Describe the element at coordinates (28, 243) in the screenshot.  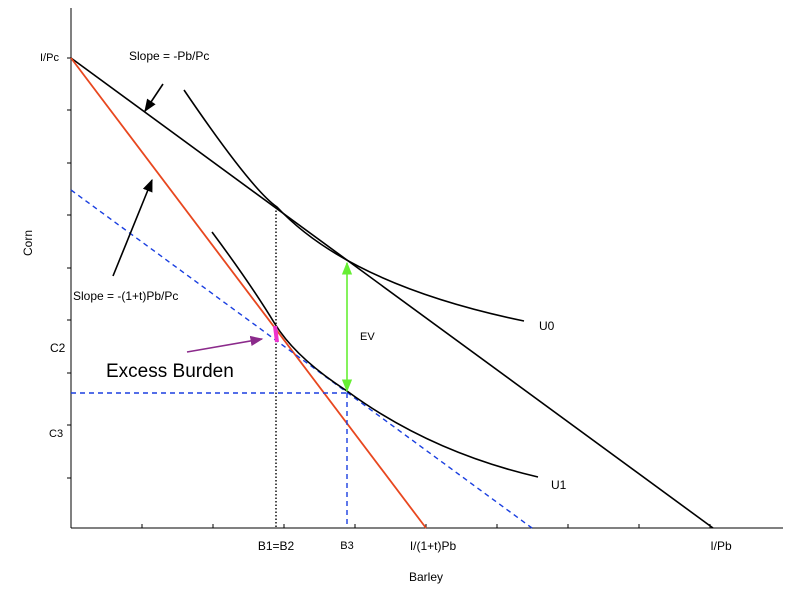
I see `y-axis-label: Corn` at that location.